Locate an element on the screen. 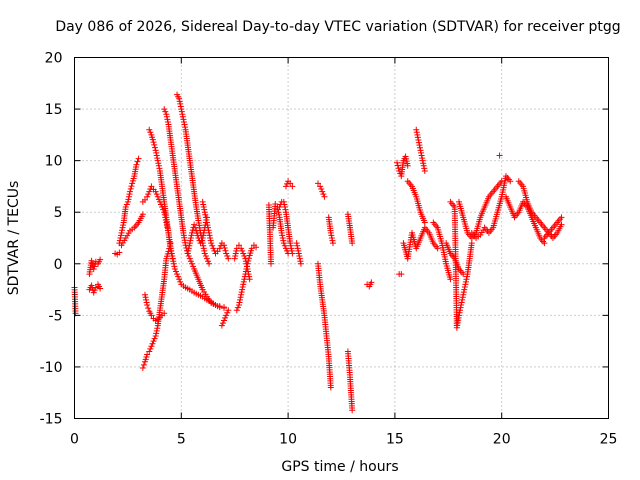 This screenshot has width=640, height=480. x-tick-label: 20 is located at coordinates (502, 440).